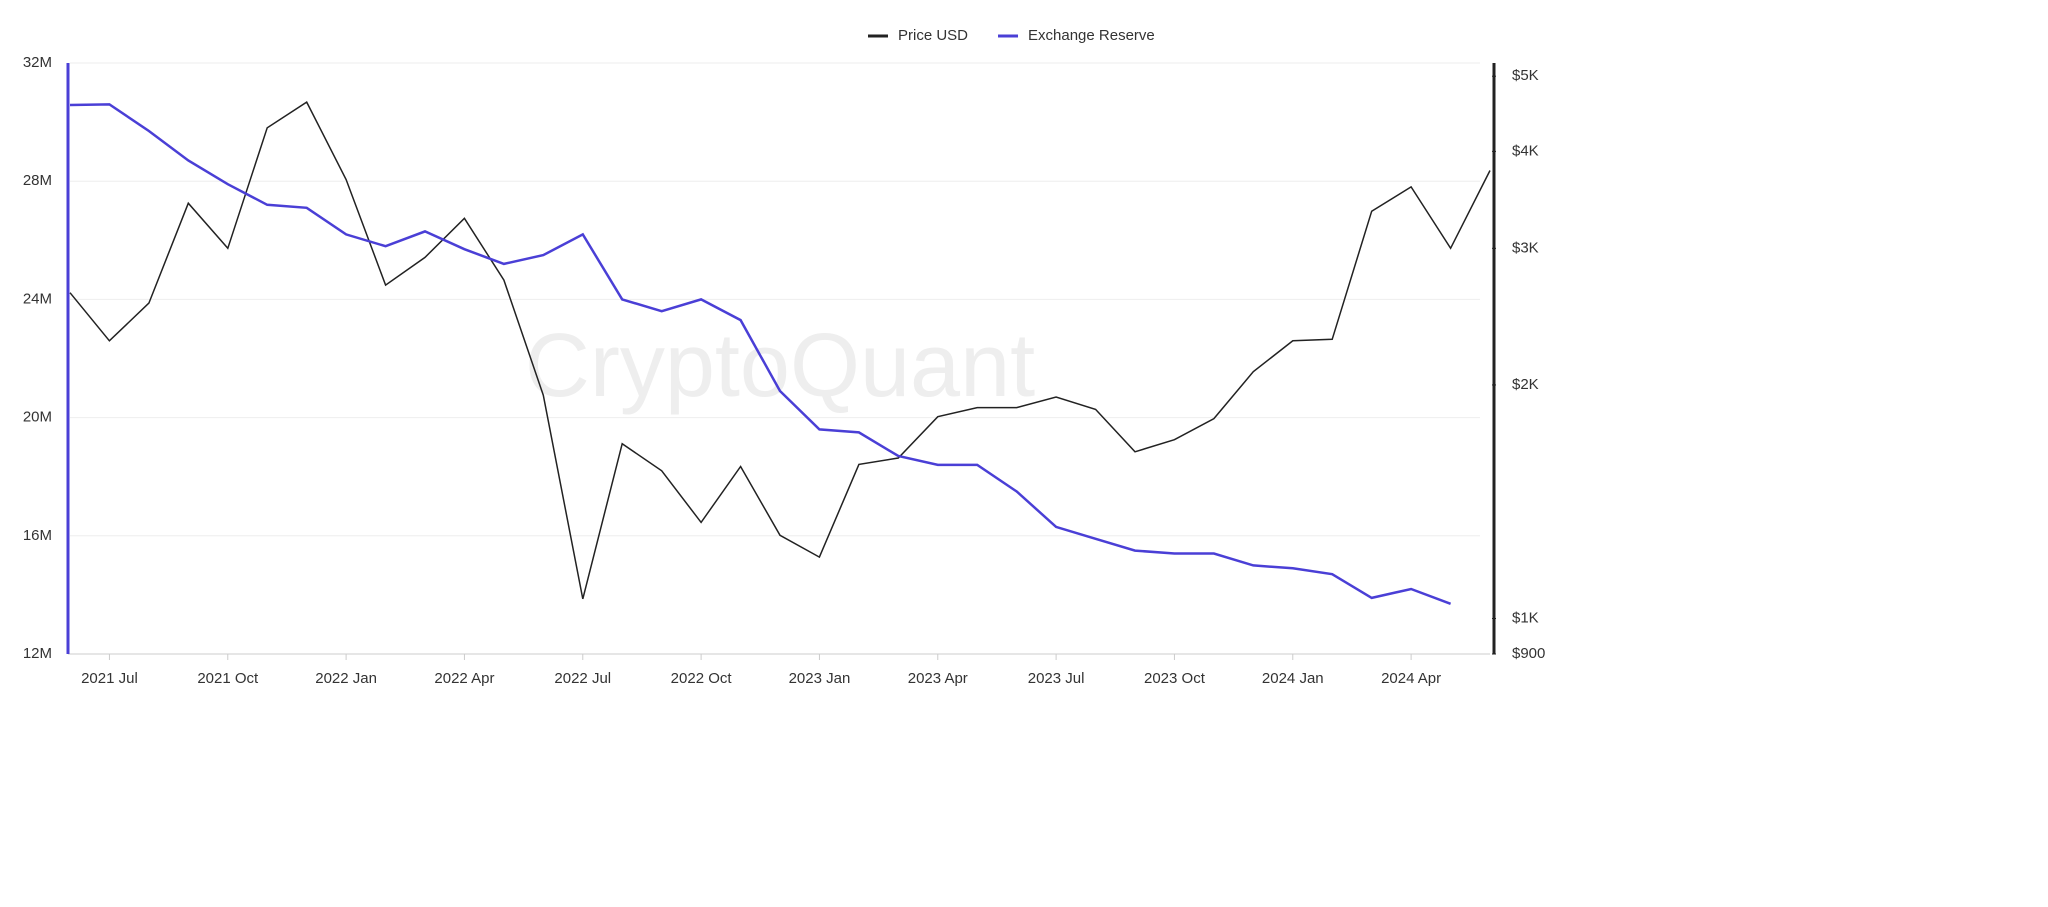  Describe the element at coordinates (37, 417) in the screenshot. I see `y-tick-label: 20M` at that location.